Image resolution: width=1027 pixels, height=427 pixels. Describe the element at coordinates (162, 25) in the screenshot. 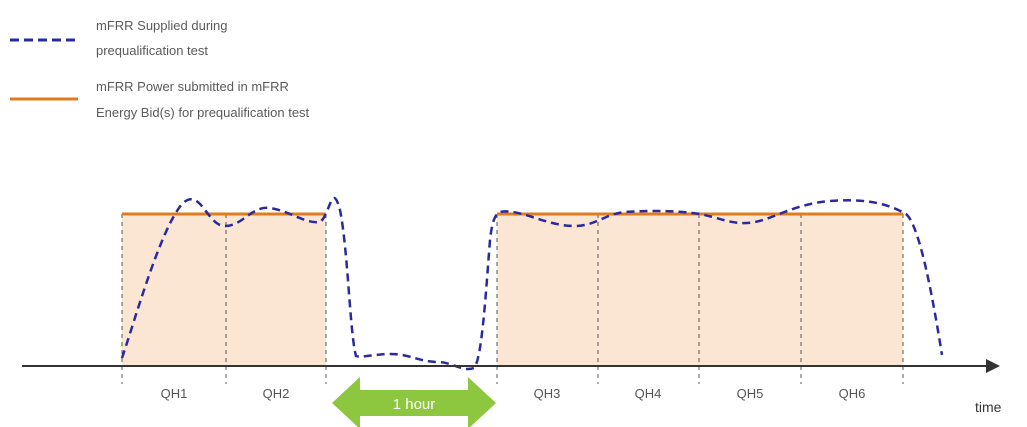

I see `legend-supplied-label-line1: mFRR Supplied during` at that location.